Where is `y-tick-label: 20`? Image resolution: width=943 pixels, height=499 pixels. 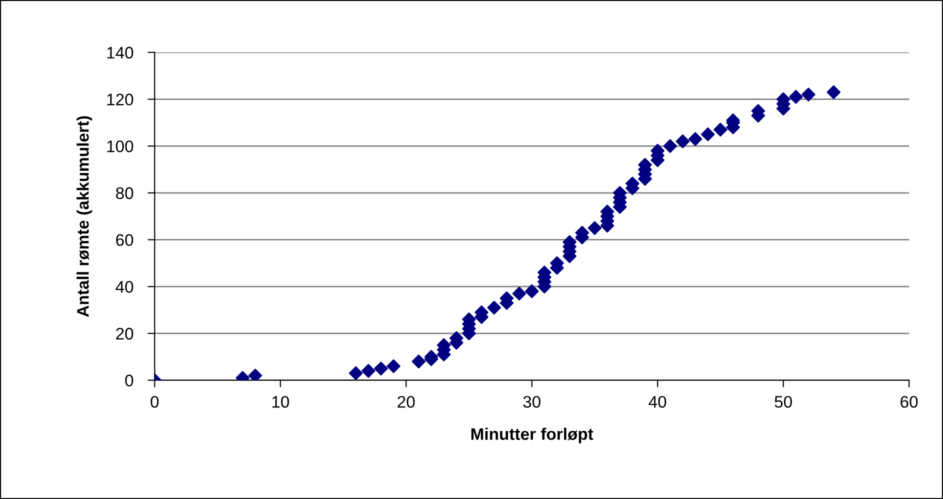 y-tick-label: 20 is located at coordinates (125, 334).